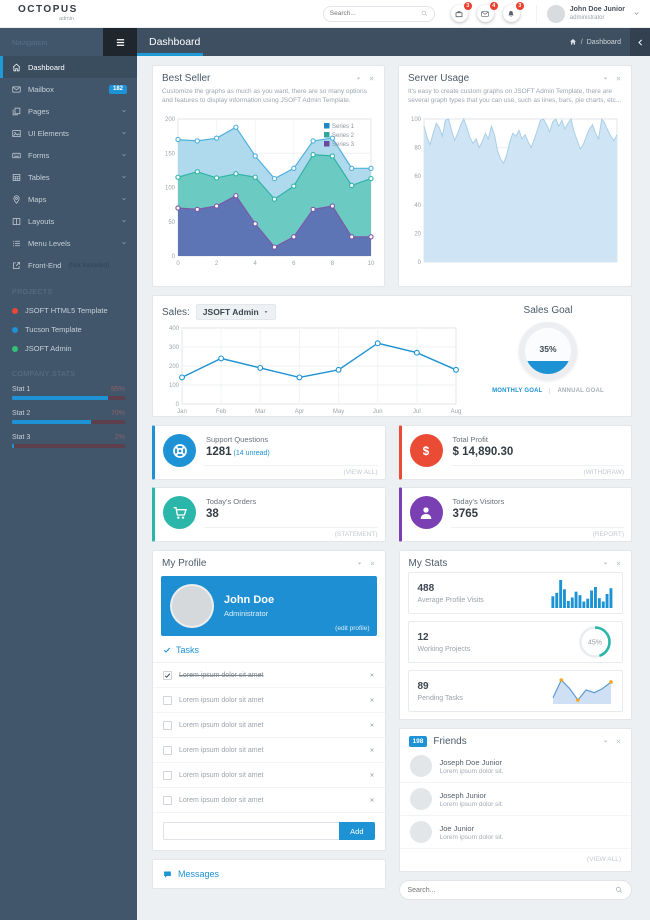 The width and height of the screenshot is (650, 920). Describe the element at coordinates (68, 329) in the screenshot. I see `sidebar-project-tucson-template: Tucson Template` at that location.